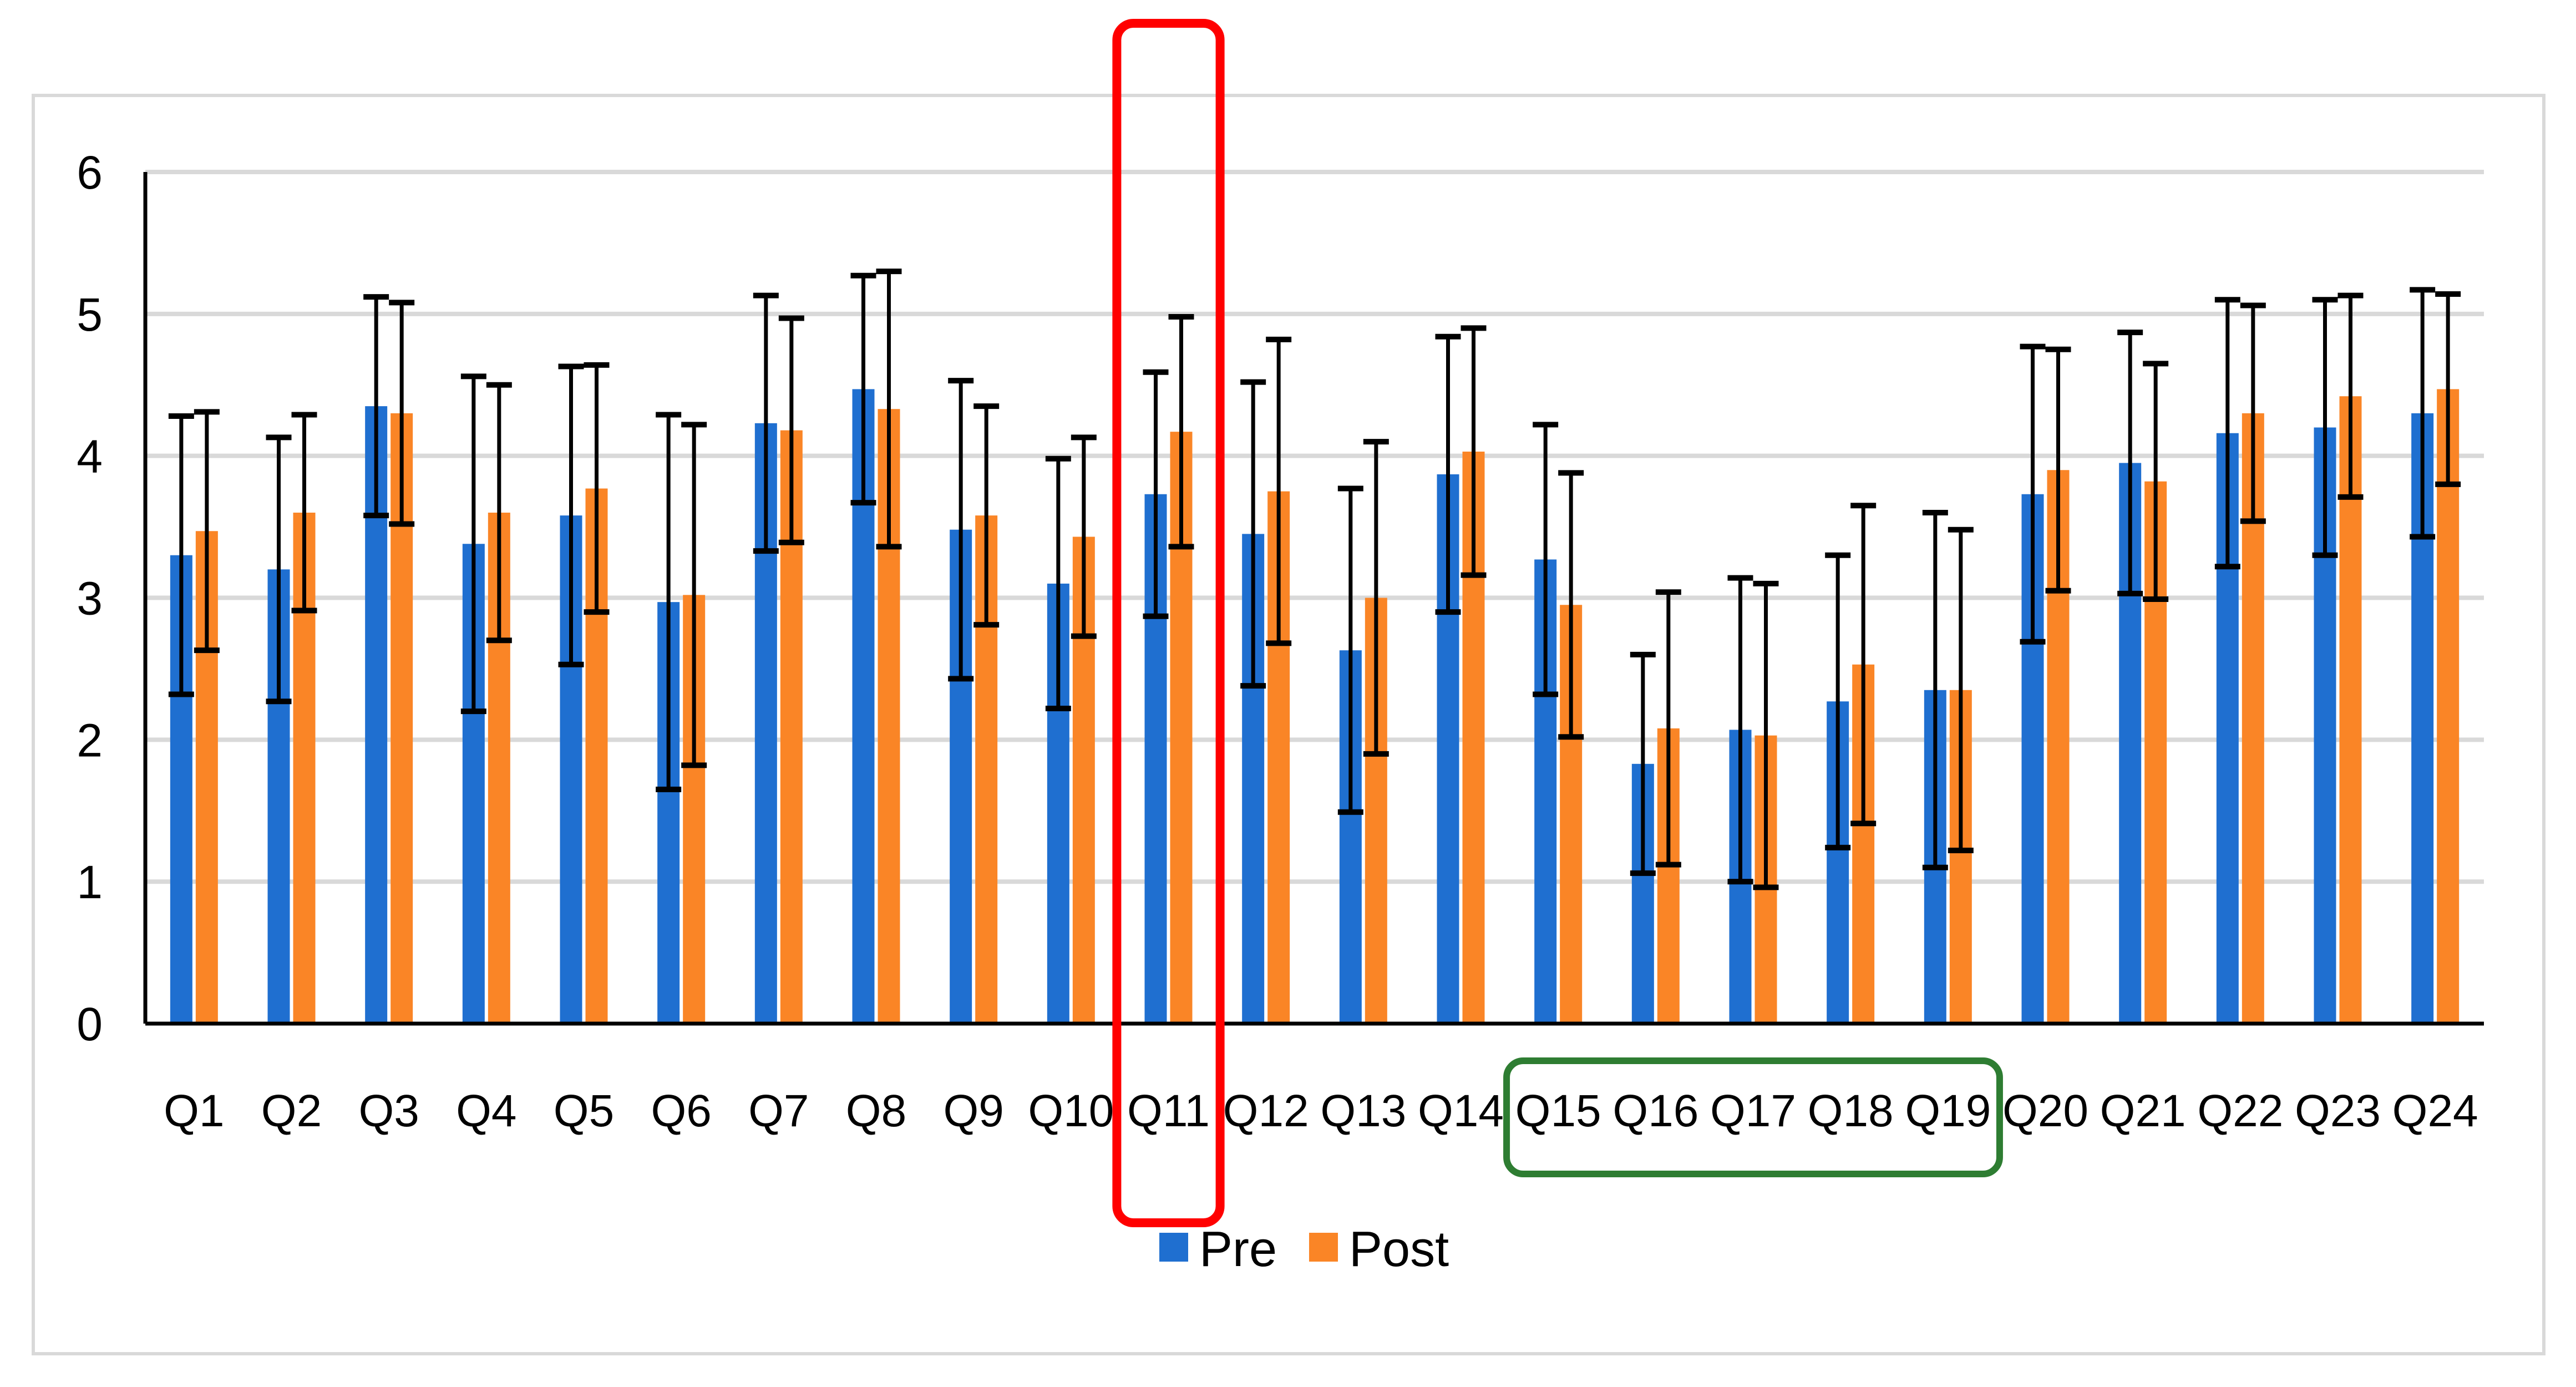  Describe the element at coordinates (1168, 1111) in the screenshot. I see `x-tick-label: Q11` at that location.